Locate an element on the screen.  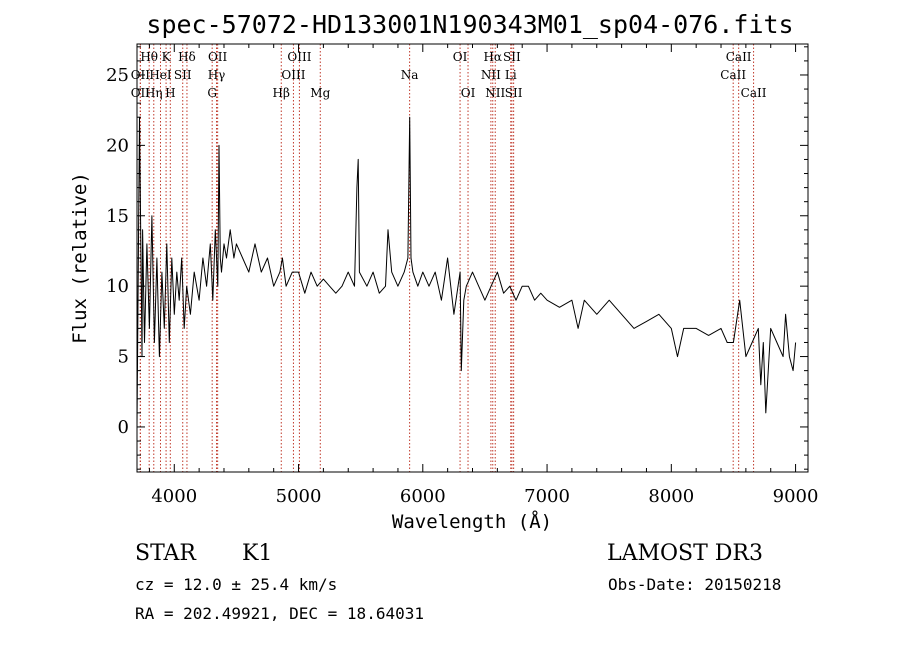
x-tick-label-1: 5000 is located at coordinates (299, 496).